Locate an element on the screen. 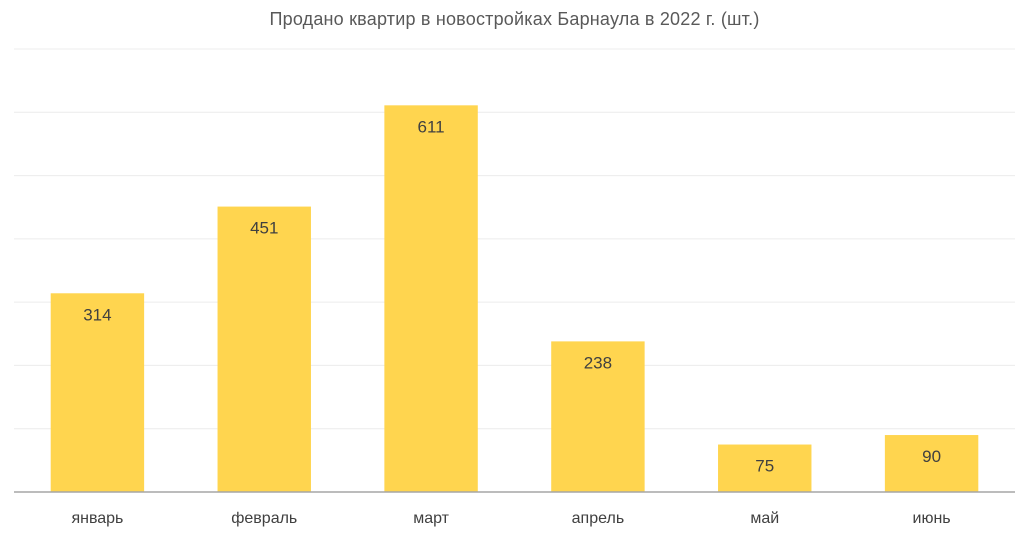 The image size is (1029, 535). x-tick-label-0: январь is located at coordinates (97, 518).